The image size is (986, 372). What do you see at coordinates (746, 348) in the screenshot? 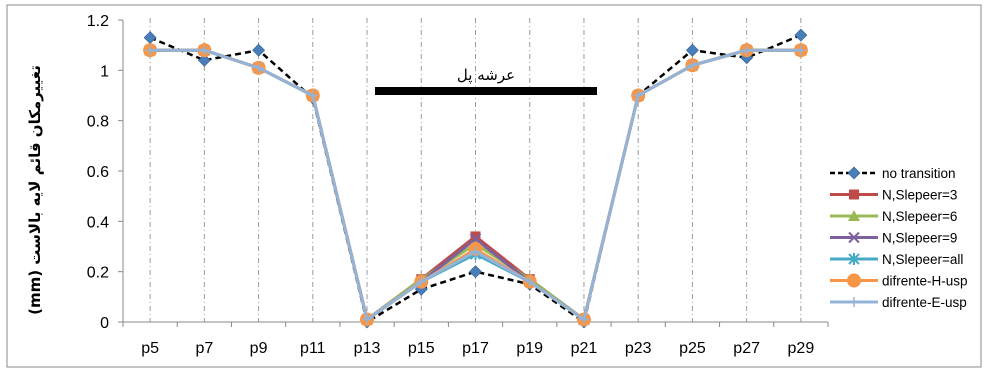
I see `x-tick-label-p27: p27` at bounding box center [746, 348].